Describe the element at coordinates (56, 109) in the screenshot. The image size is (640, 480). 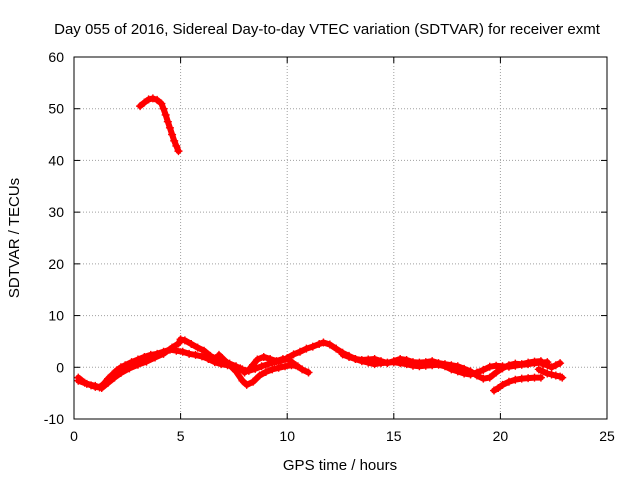
I see `y-tick-label: 50` at that location.